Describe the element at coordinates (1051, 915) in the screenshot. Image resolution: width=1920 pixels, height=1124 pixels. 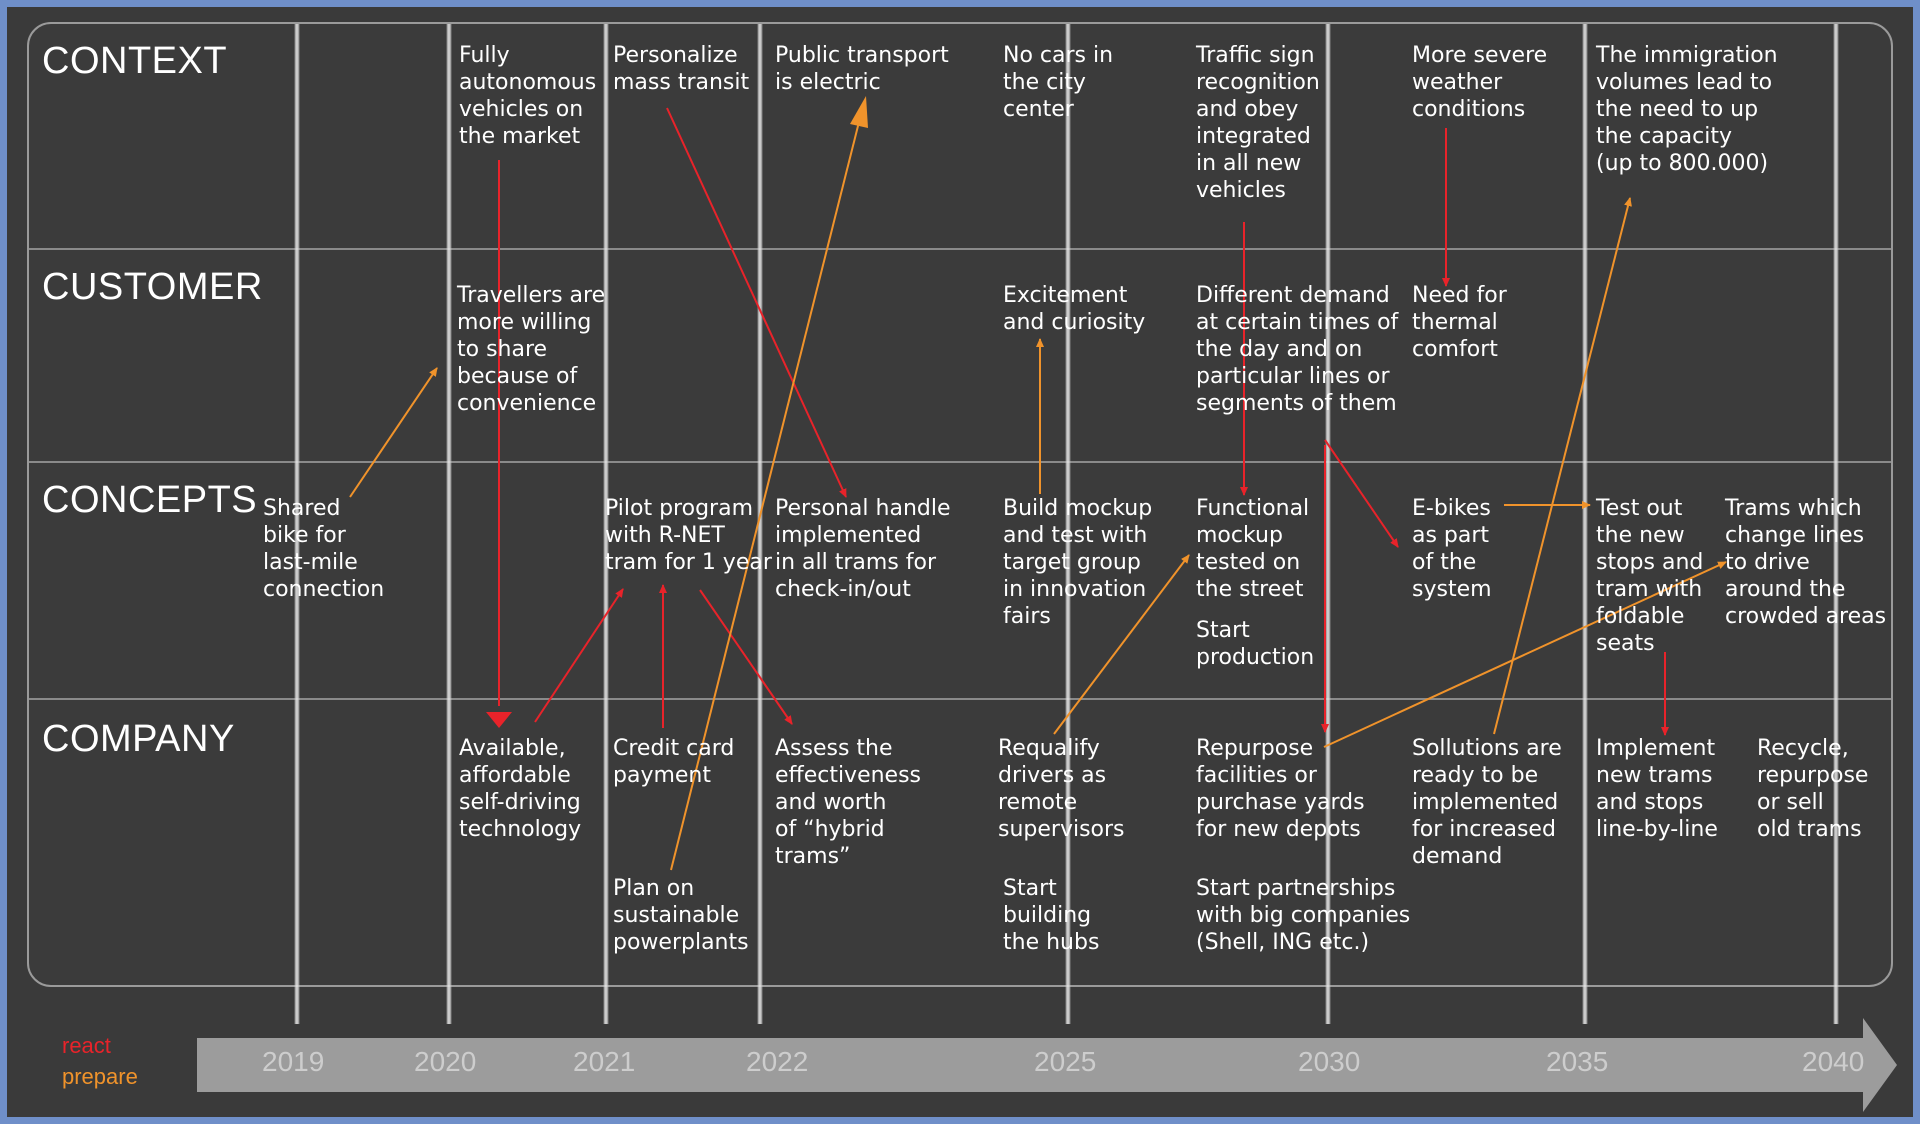
I see `note-company-2025b: Start building the hubs` at that location.